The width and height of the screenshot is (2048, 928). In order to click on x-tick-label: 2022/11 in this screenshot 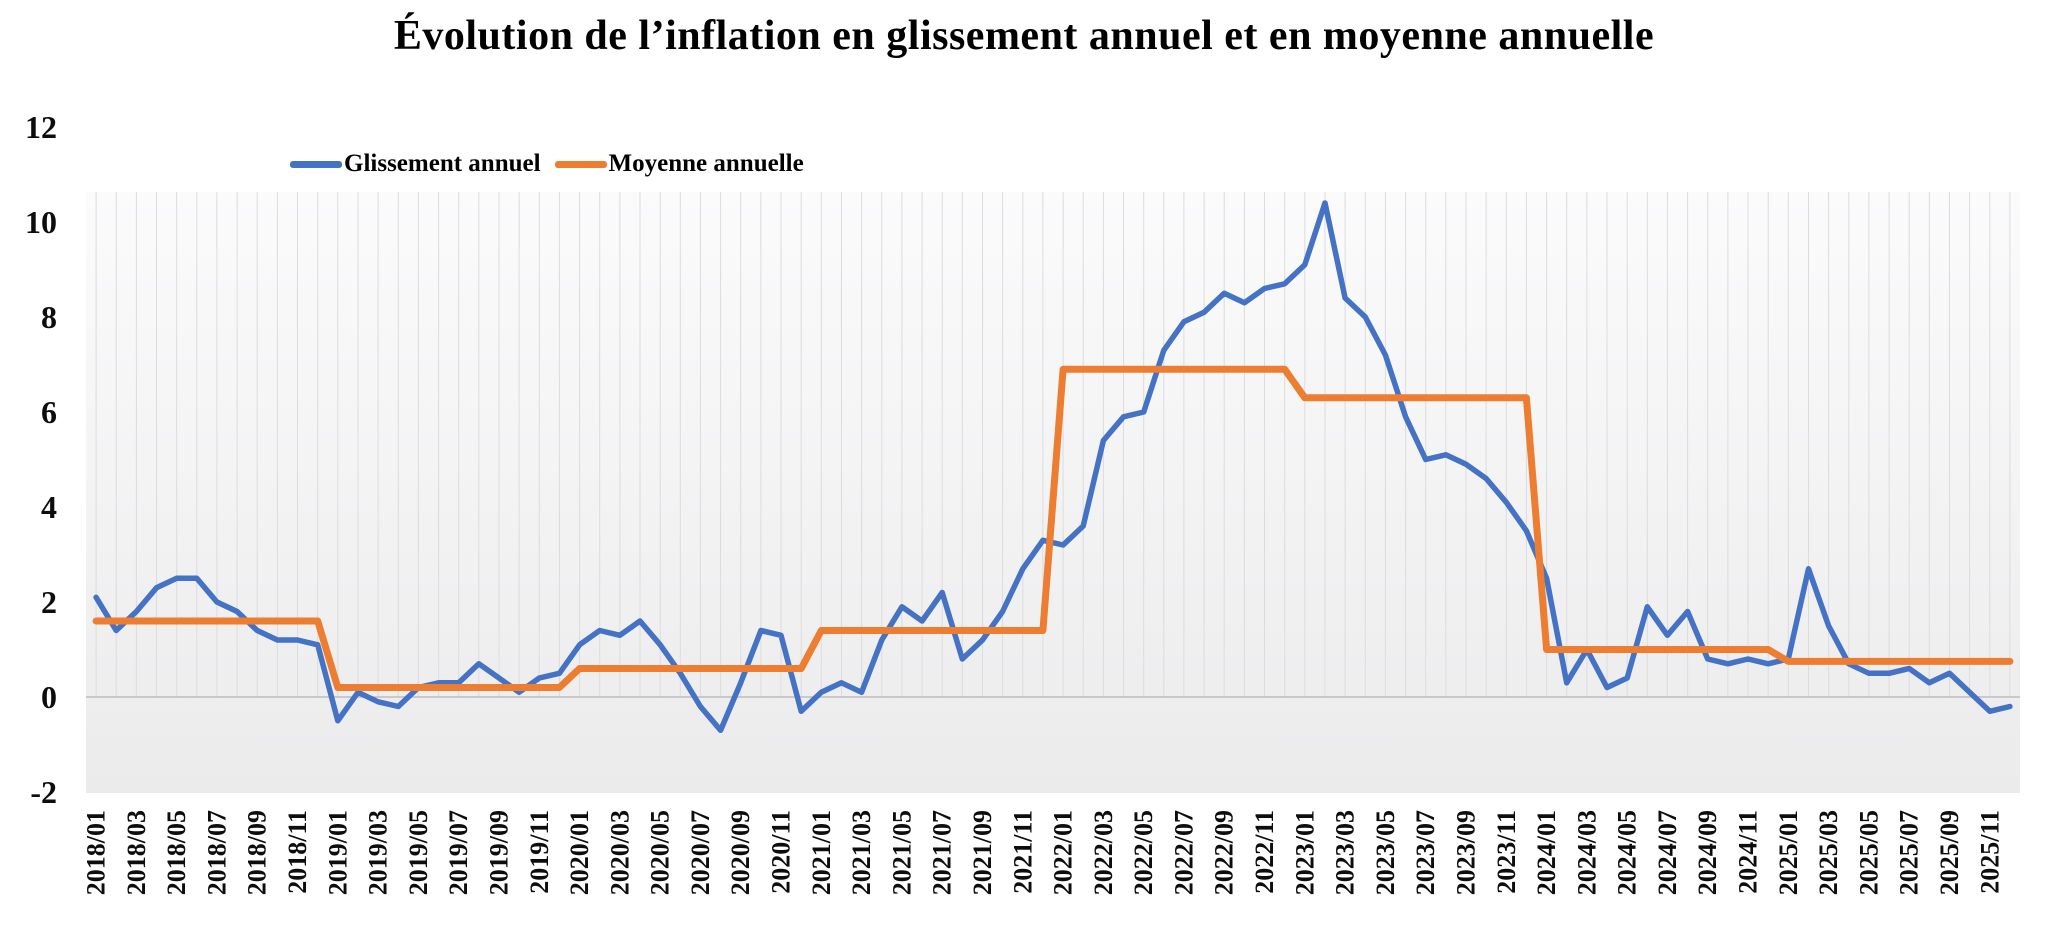, I will do `click(1264, 852)`.